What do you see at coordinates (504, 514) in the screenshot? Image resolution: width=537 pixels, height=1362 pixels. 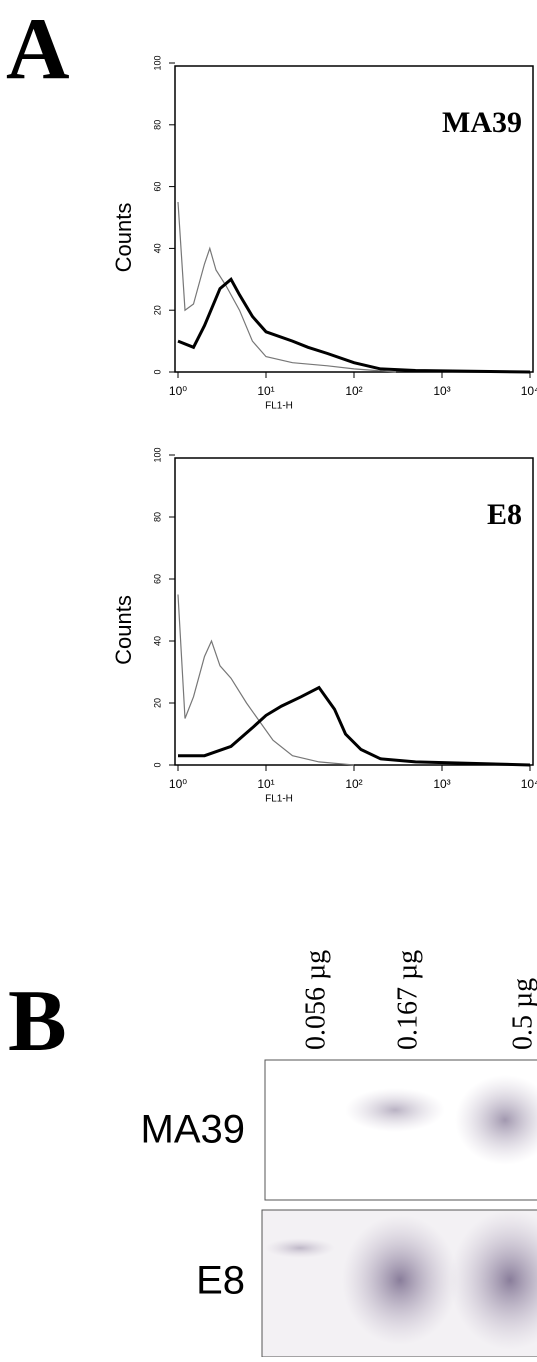 I see `chart-title: E8` at bounding box center [504, 514].